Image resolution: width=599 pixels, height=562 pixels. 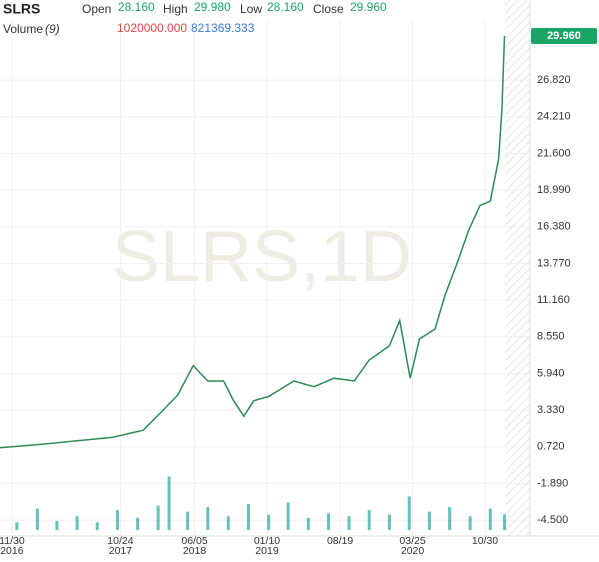 I want to click on x-tick-label: 10/30, so click(x=485, y=541).